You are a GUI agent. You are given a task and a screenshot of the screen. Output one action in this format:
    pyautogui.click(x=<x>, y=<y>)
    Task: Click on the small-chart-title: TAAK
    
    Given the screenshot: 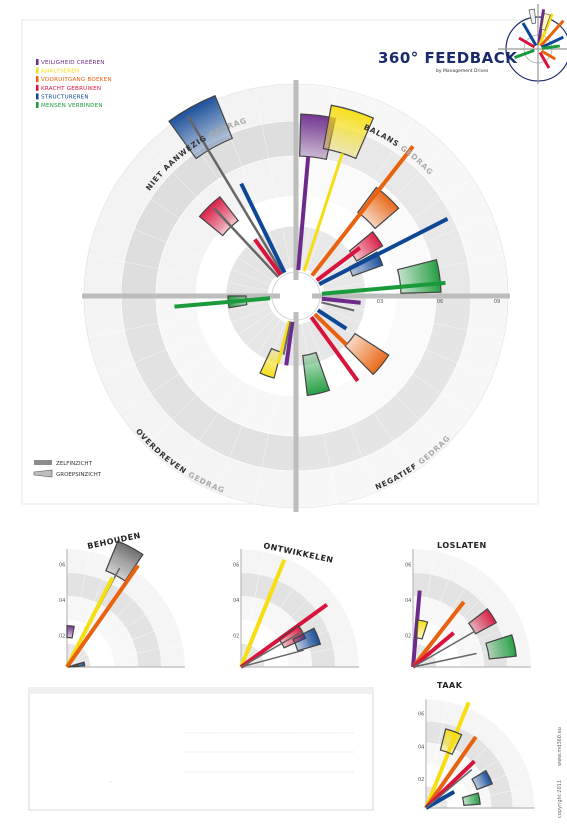 What is the action you would take?
    pyautogui.click(x=450, y=685)
    